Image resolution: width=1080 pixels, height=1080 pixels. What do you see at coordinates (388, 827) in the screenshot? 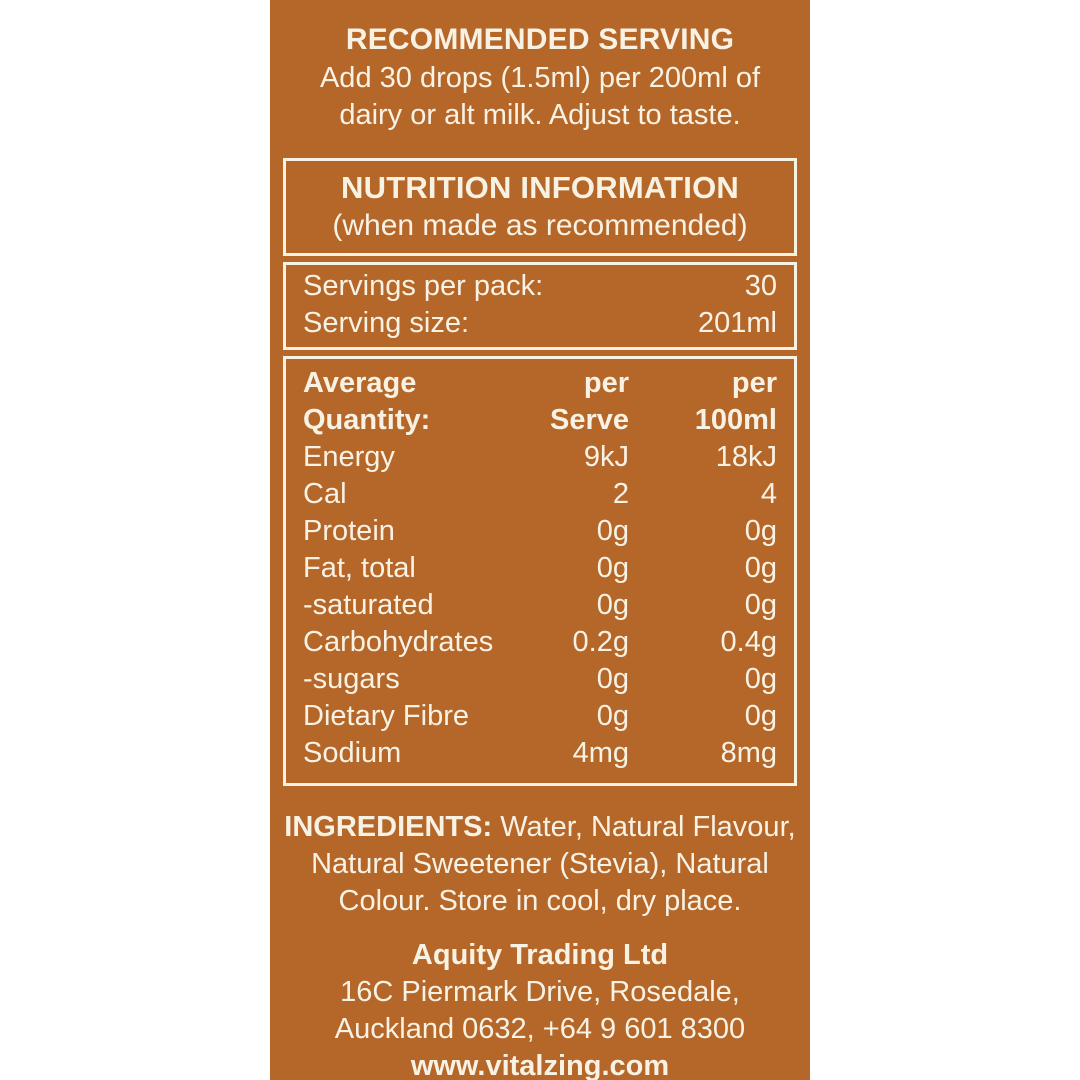
I see `ingredients-label: INGREDIENTS:` at bounding box center [388, 827].